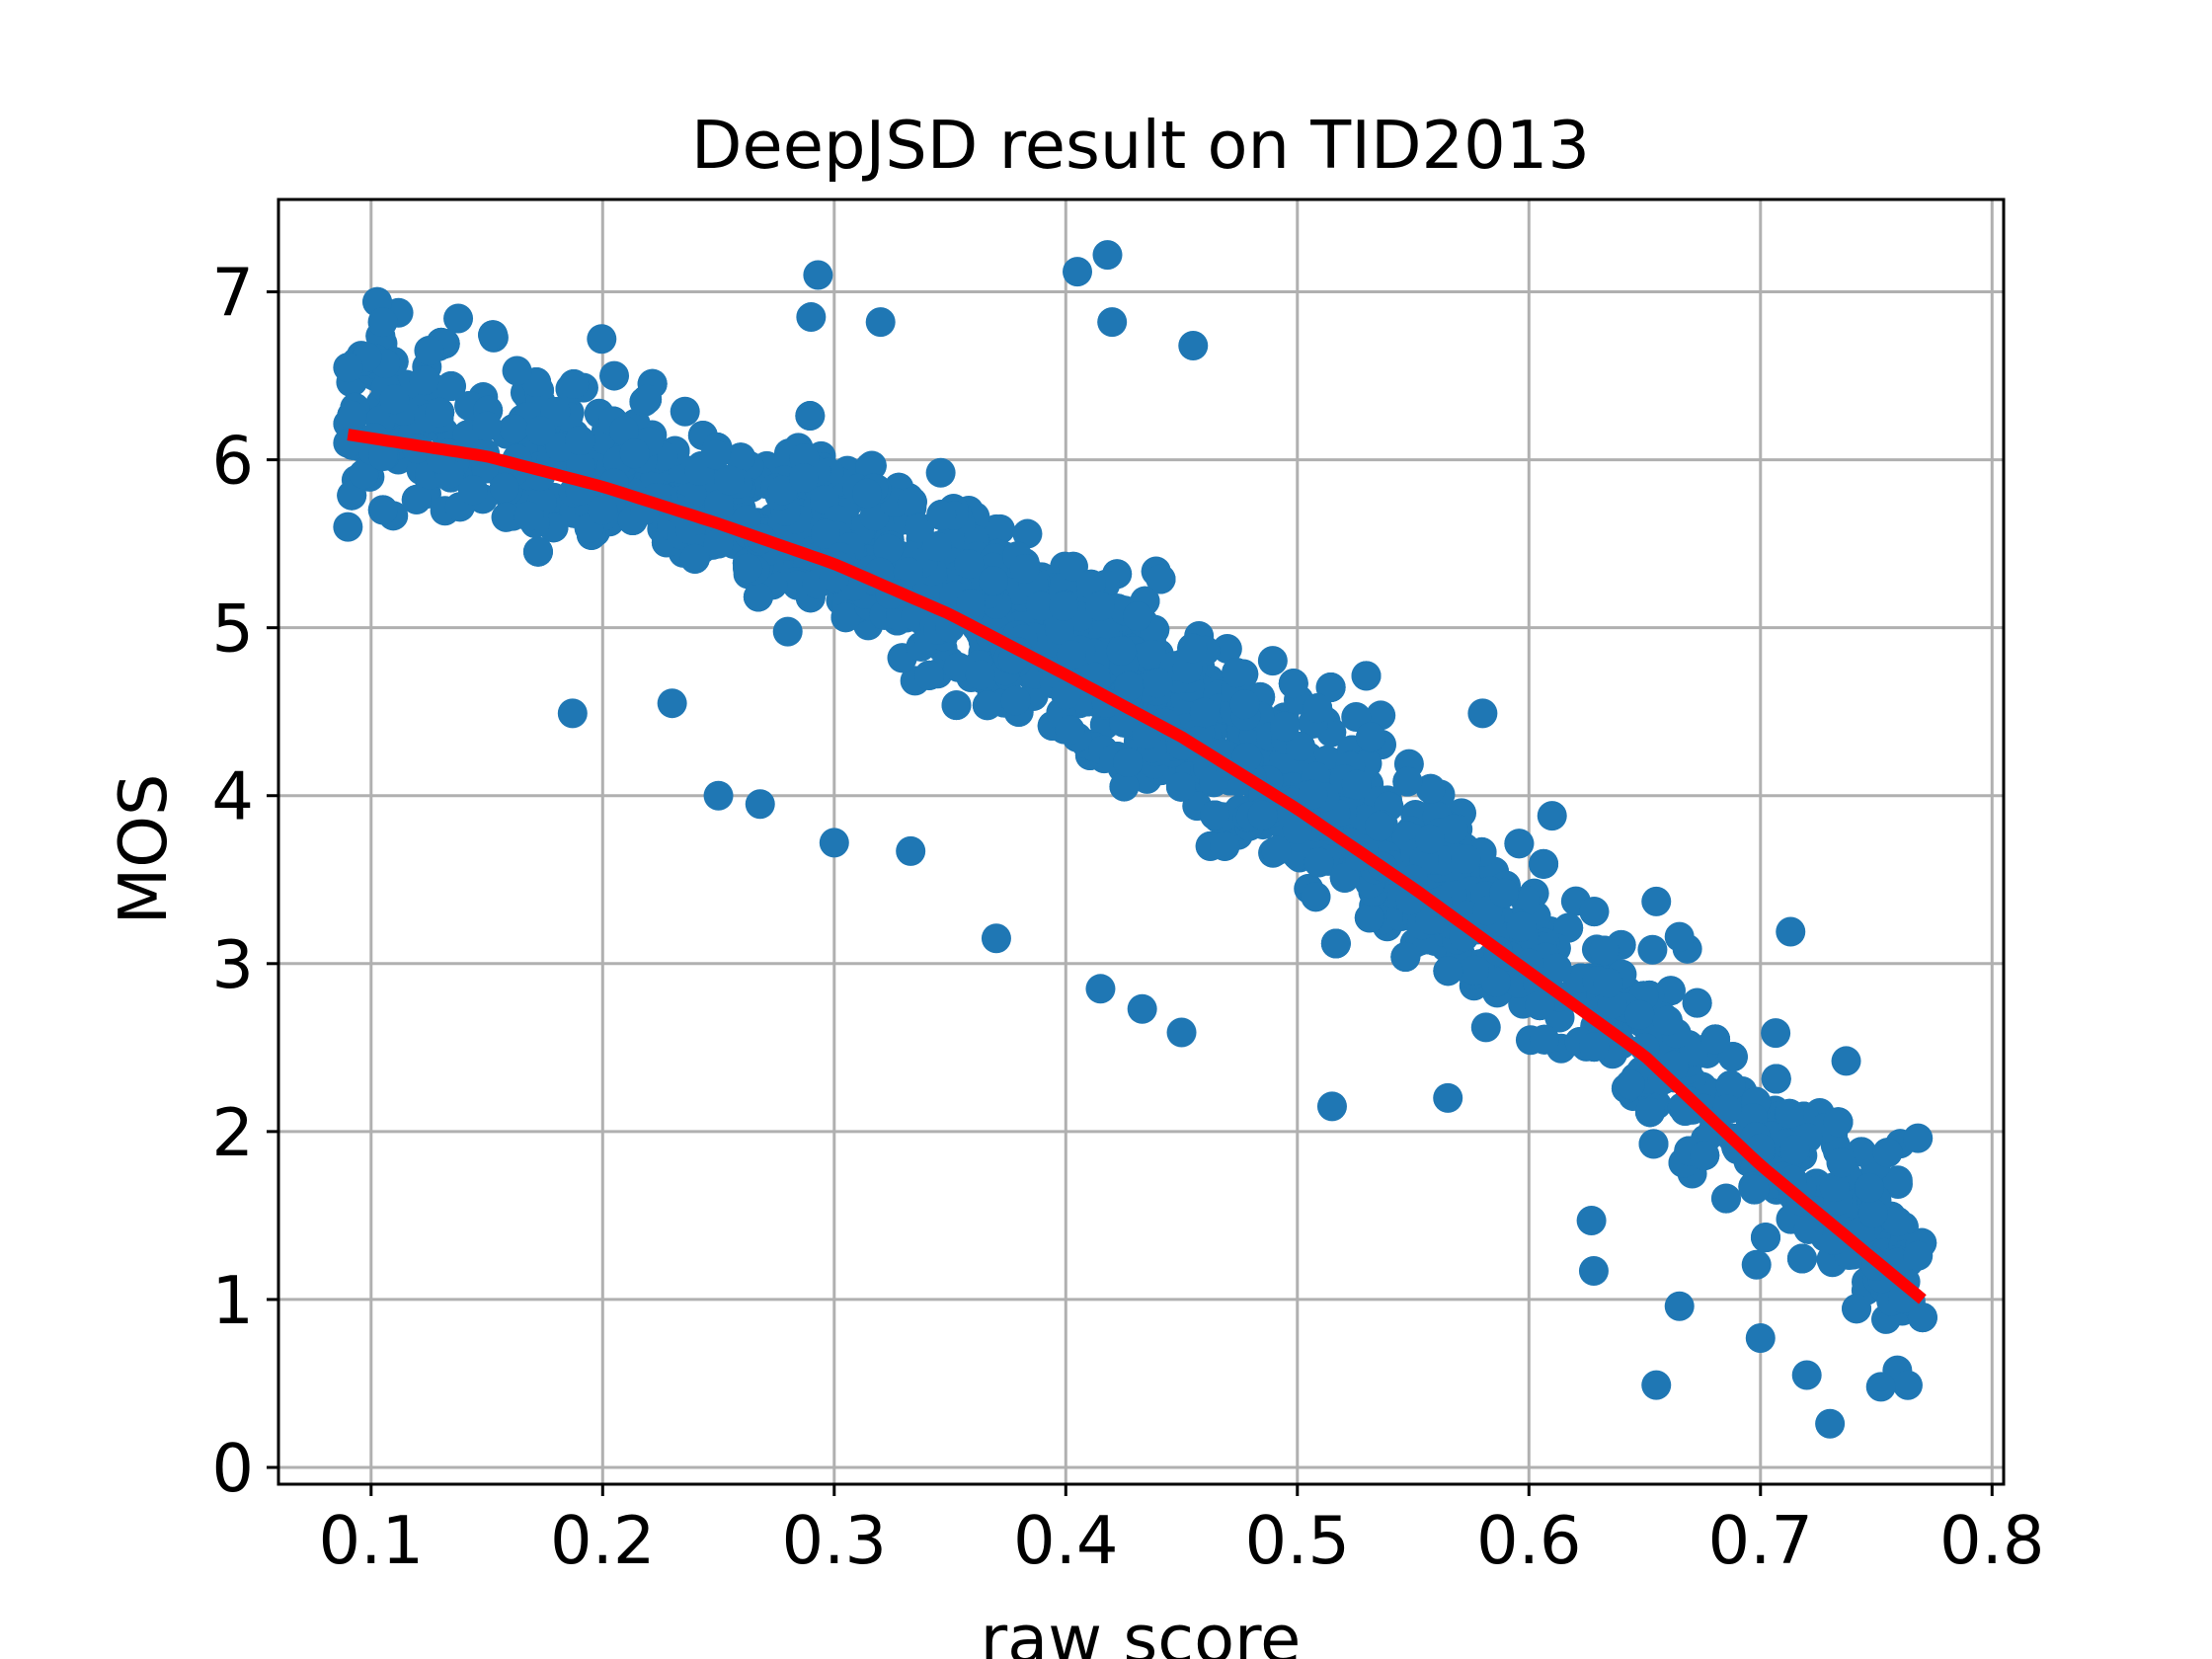  Describe the element at coordinates (1992, 1540) in the screenshot. I see `x-tick-label: 0.8` at that location.